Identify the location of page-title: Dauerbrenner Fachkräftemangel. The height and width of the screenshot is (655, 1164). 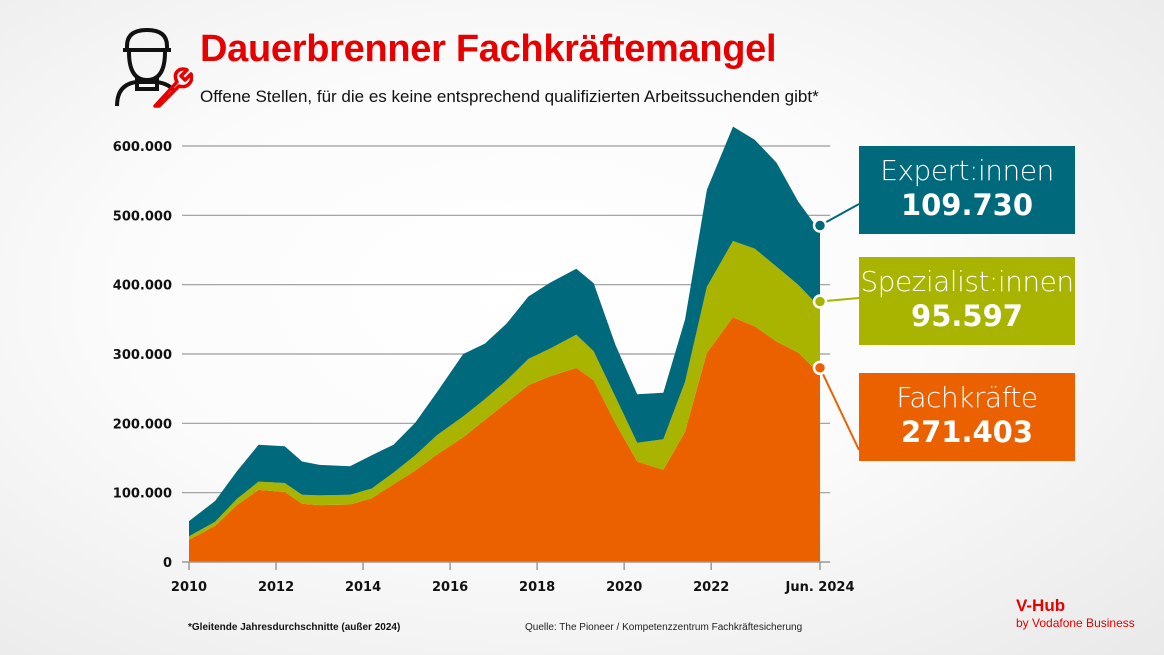
(488, 49).